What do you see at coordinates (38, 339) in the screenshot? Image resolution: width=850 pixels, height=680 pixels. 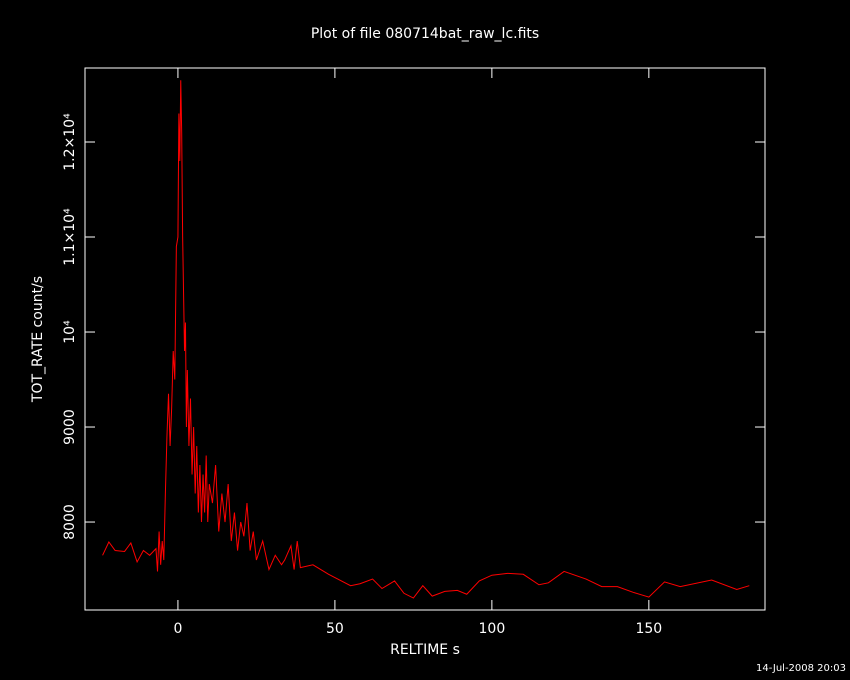 I see `y-axis-label: TOT_RATE count/s` at bounding box center [38, 339].